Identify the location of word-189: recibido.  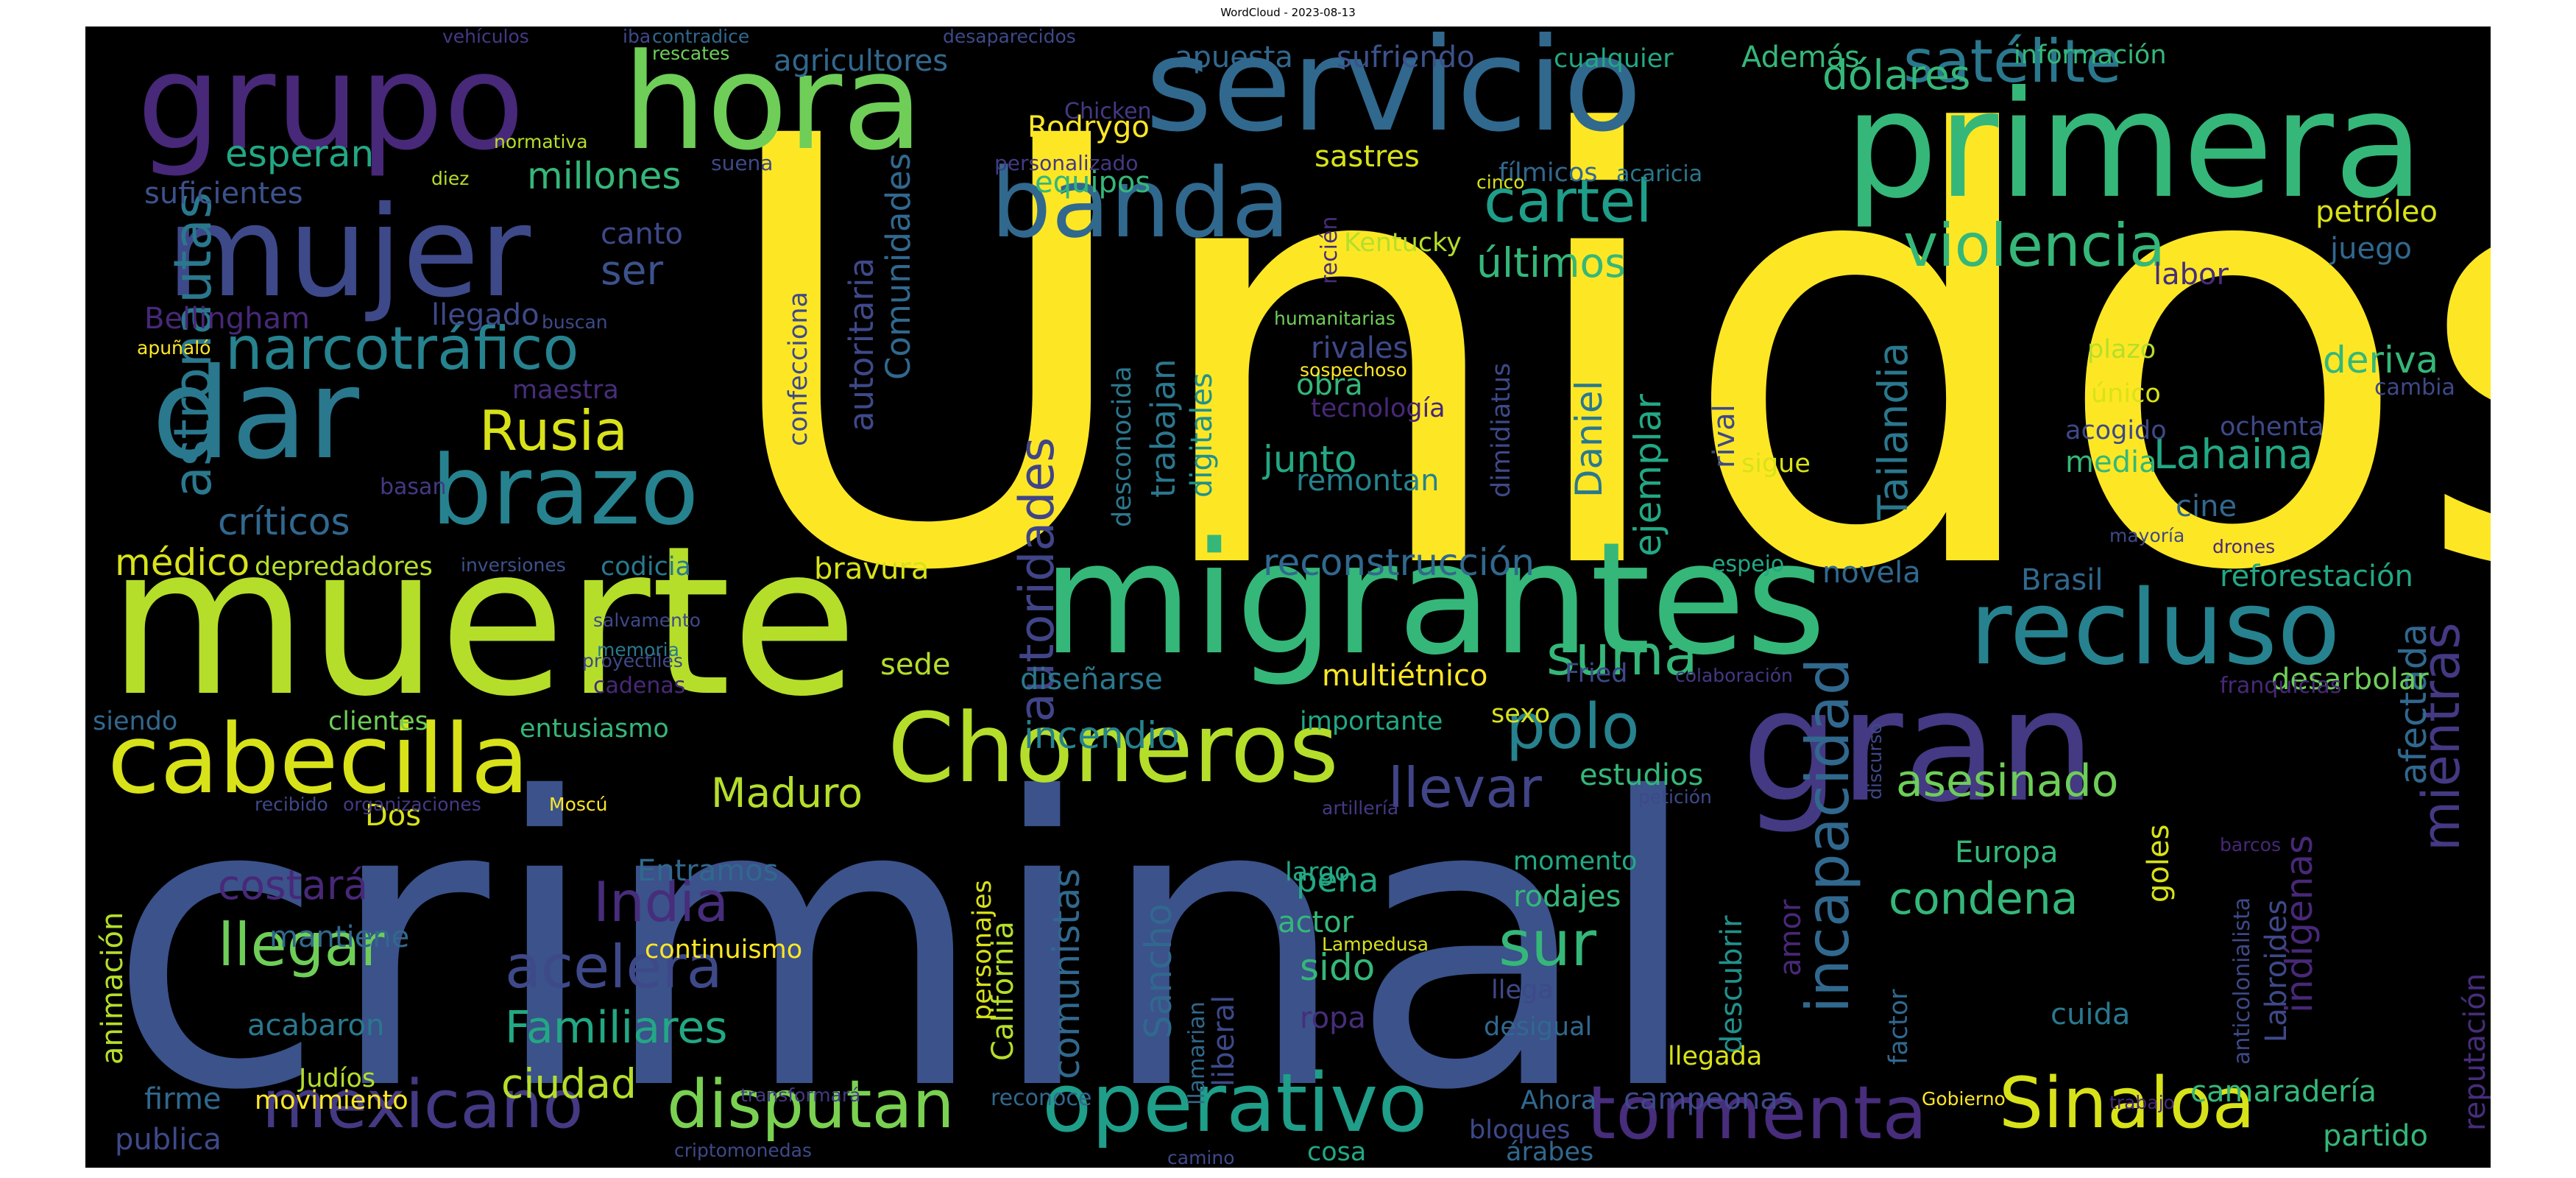
(291, 804).